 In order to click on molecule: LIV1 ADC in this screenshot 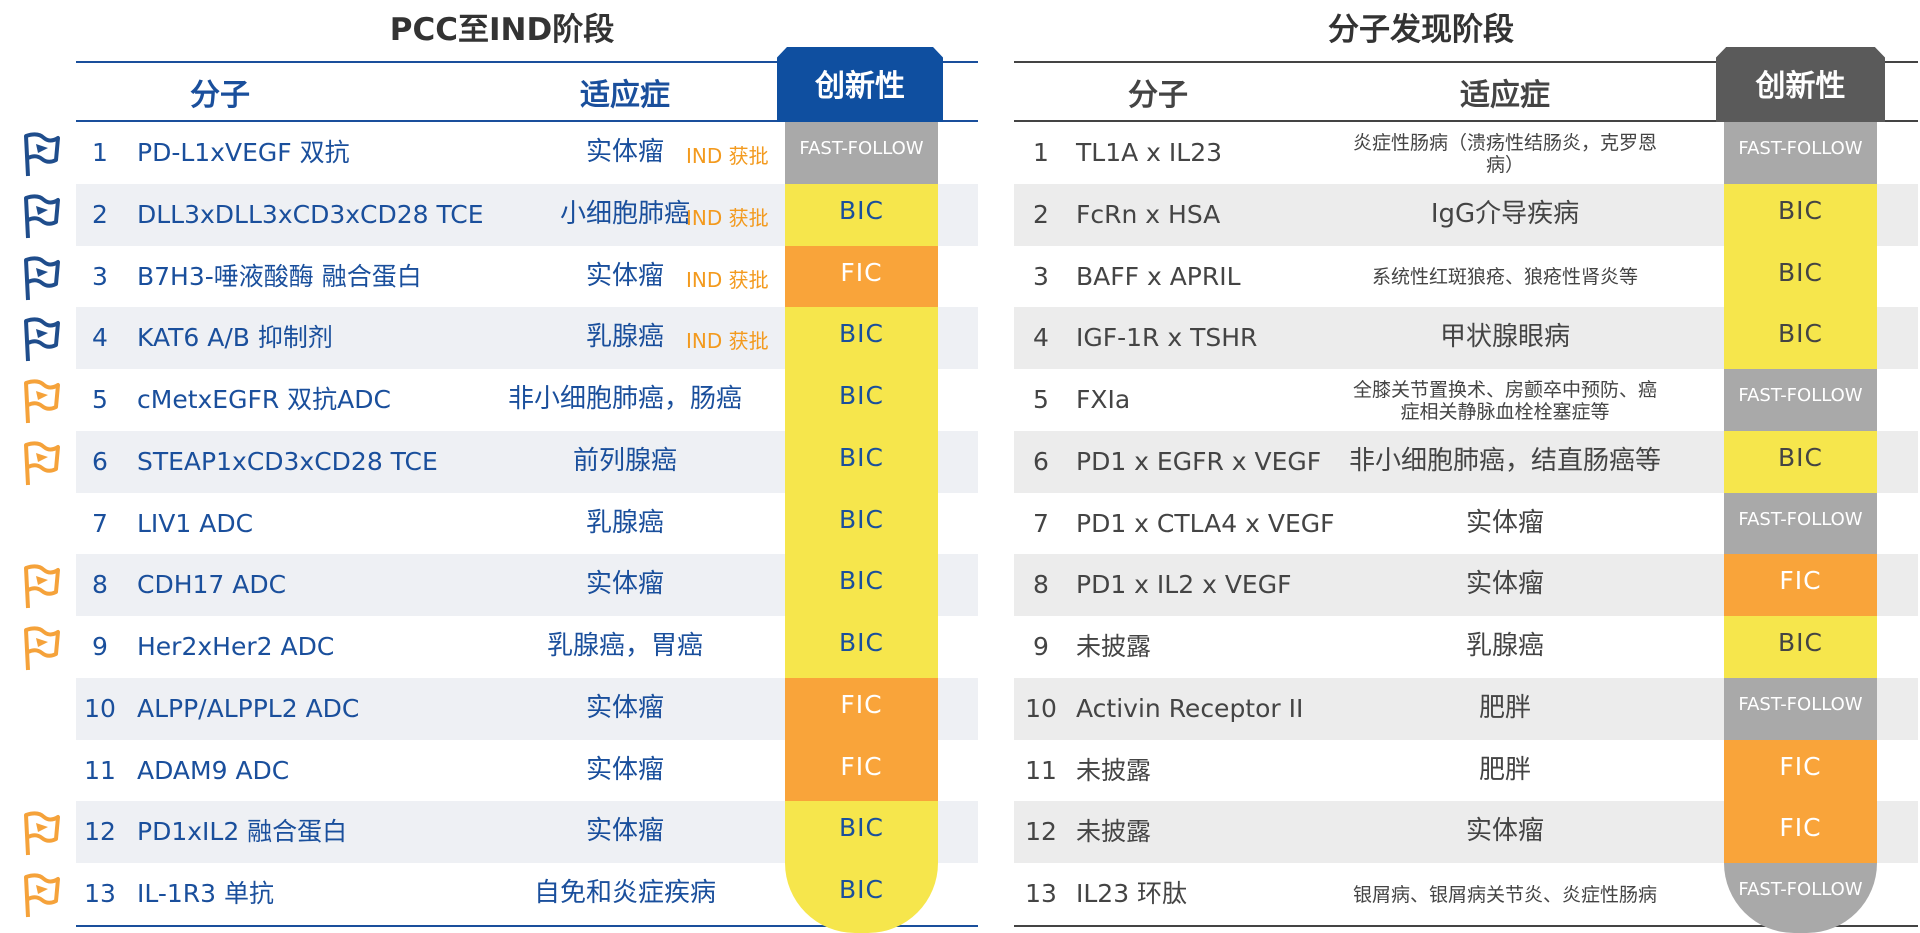, I will do `click(195, 523)`.